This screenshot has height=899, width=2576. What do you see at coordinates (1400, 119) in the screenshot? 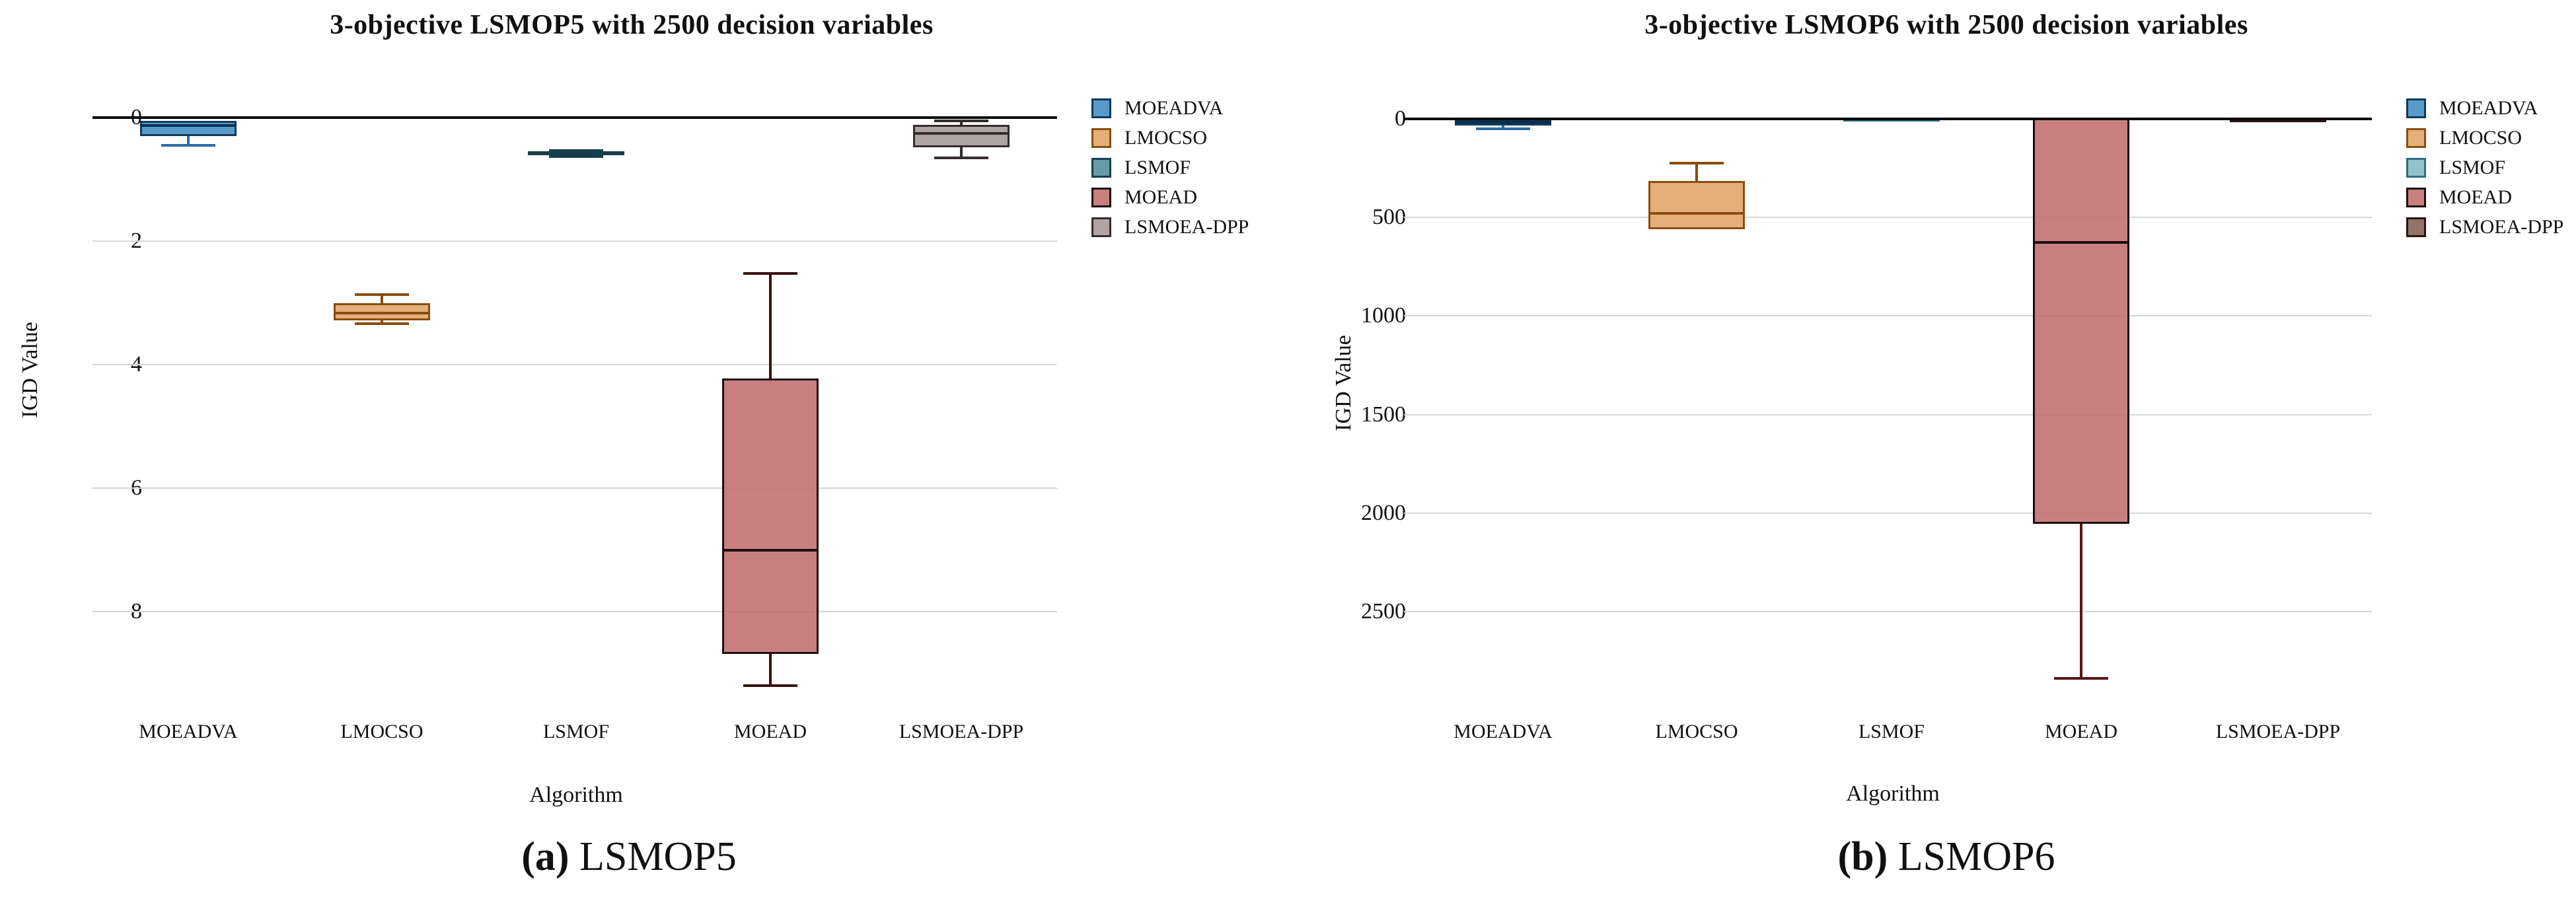
I see `y-tick-label: 0` at bounding box center [1400, 119].